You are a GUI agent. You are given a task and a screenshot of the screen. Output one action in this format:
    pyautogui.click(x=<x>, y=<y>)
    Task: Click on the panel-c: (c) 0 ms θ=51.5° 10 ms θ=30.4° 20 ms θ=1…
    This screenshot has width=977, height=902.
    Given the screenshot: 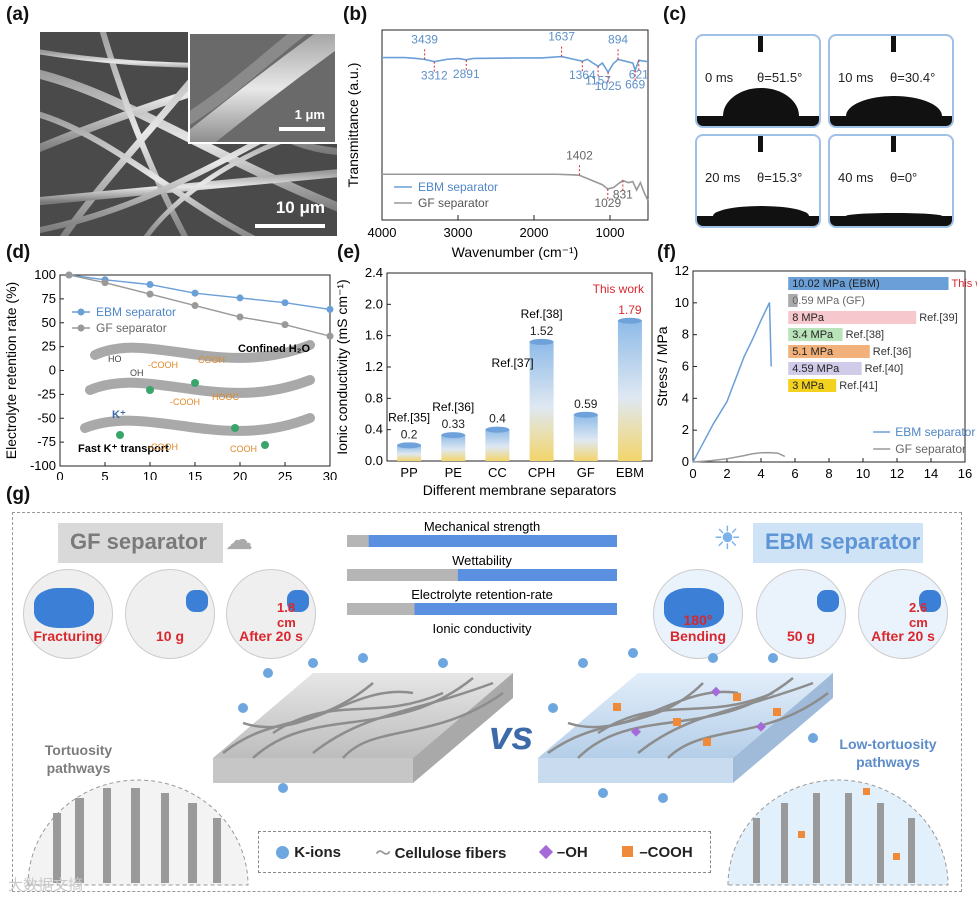 What is the action you would take?
    pyautogui.click(x=818, y=120)
    